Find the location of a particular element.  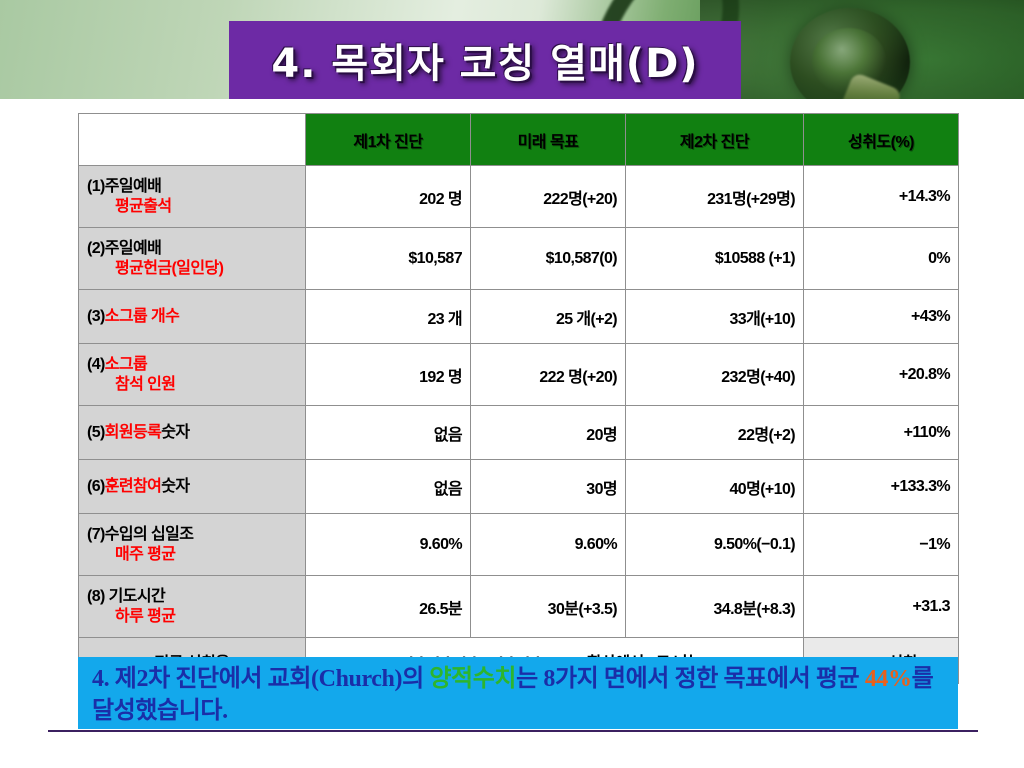

cell-second-diagnosis: 34.8분(+8.3) is located at coordinates (714, 606).